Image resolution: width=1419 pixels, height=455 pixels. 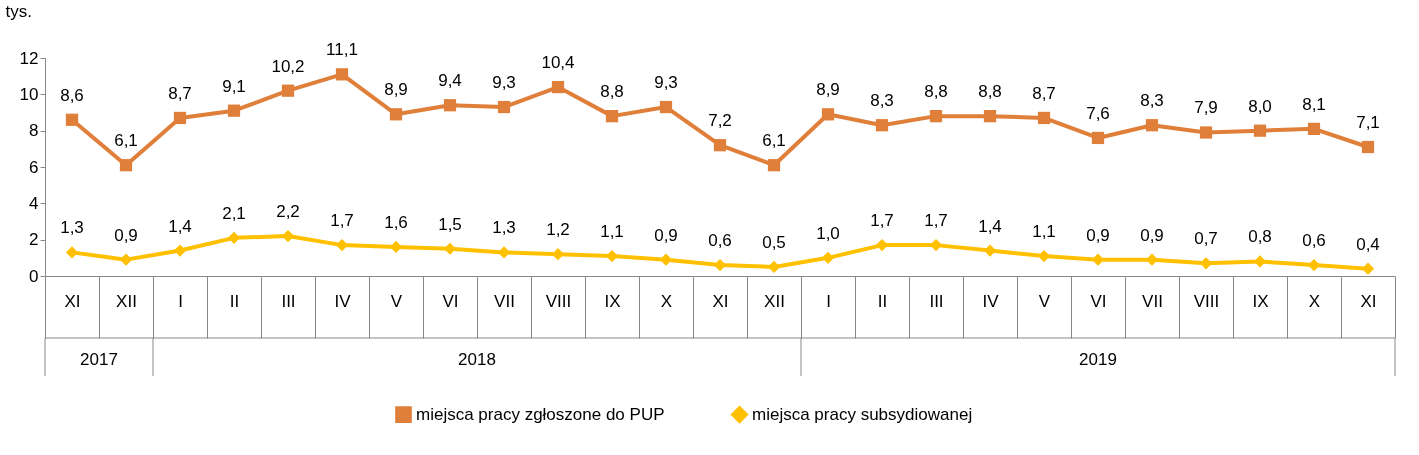 What do you see at coordinates (34, 203) in the screenshot?
I see `y-tick-label: 4` at bounding box center [34, 203].